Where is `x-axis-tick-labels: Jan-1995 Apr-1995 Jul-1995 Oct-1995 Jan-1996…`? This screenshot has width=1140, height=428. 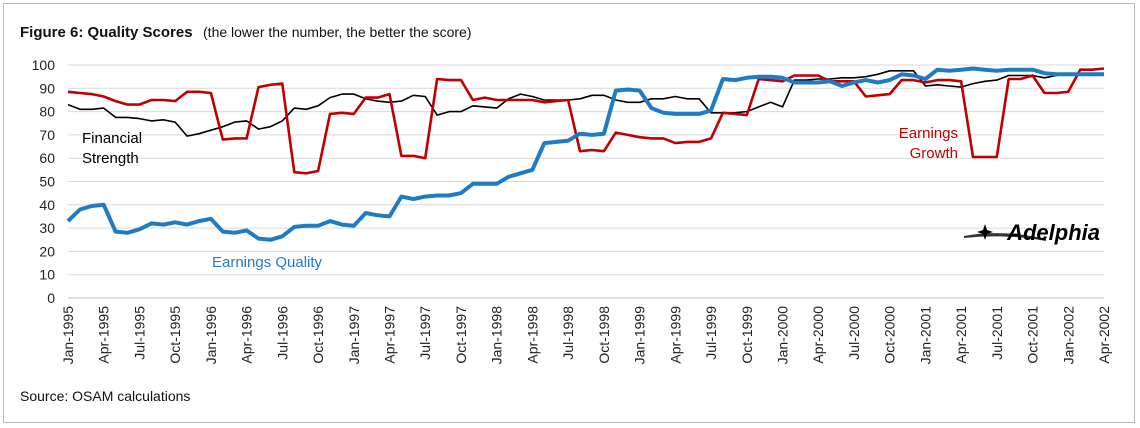
x-axis-tick-labels: Jan-1995 Apr-1995 Jul-1995 Oct-1995 Jan-1996… is located at coordinates (586, 335).